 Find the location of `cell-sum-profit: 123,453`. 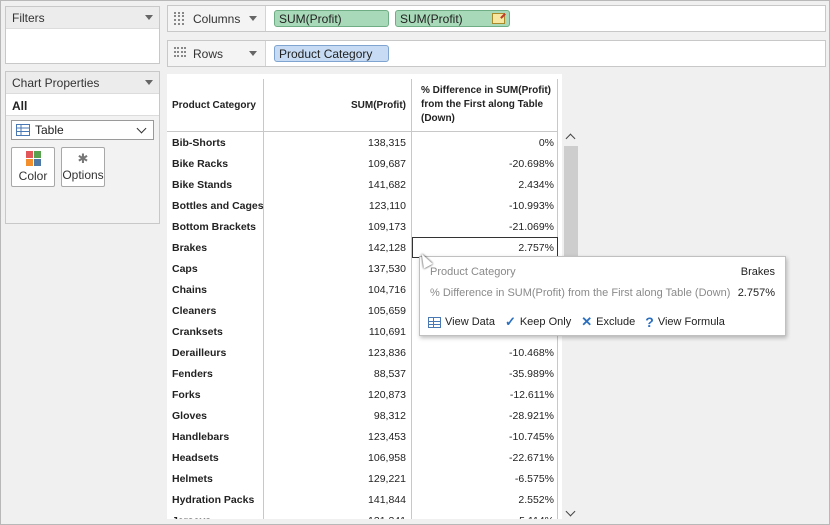

cell-sum-profit: 123,453 is located at coordinates (338, 436).